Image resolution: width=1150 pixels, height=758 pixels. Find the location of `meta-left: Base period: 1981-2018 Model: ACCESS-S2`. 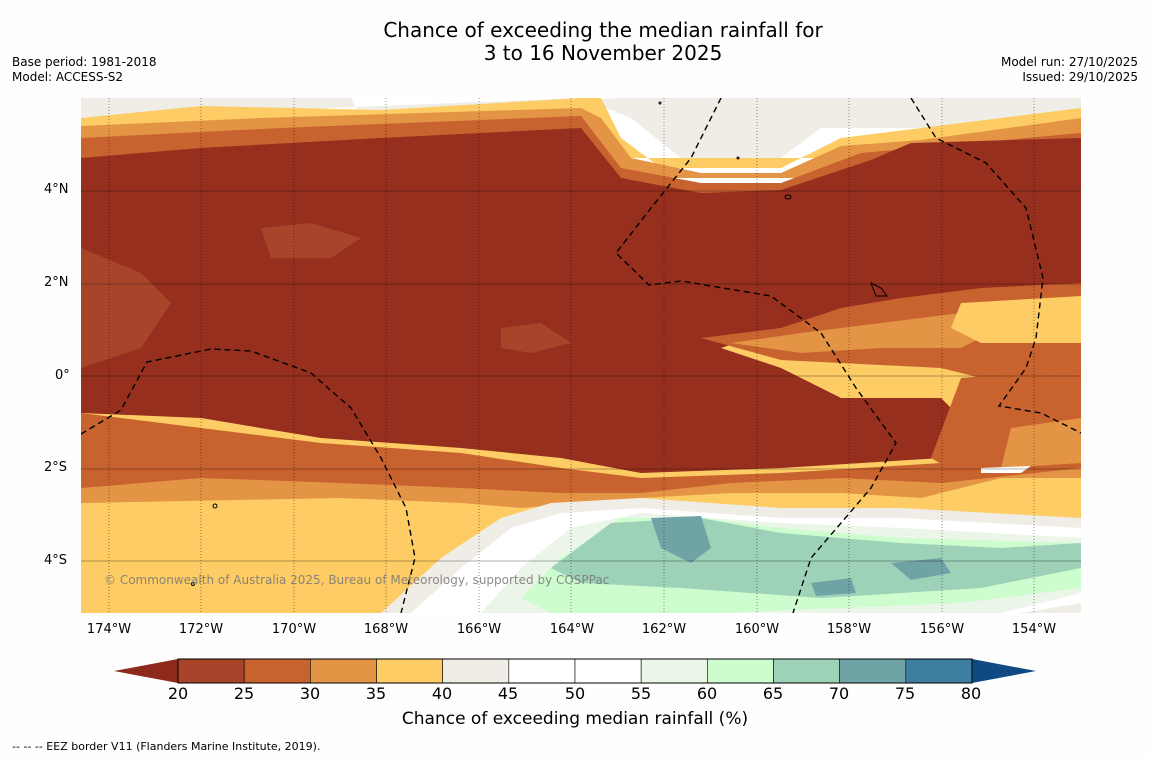

meta-left: Base period: 1981-2018 Model: ACCESS-S2 is located at coordinates (84, 70).